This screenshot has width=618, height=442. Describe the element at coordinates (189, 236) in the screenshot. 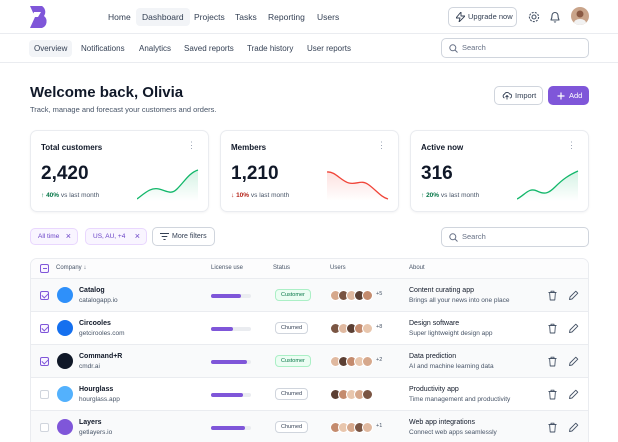

I see `more-filters-label: More filters` at that location.